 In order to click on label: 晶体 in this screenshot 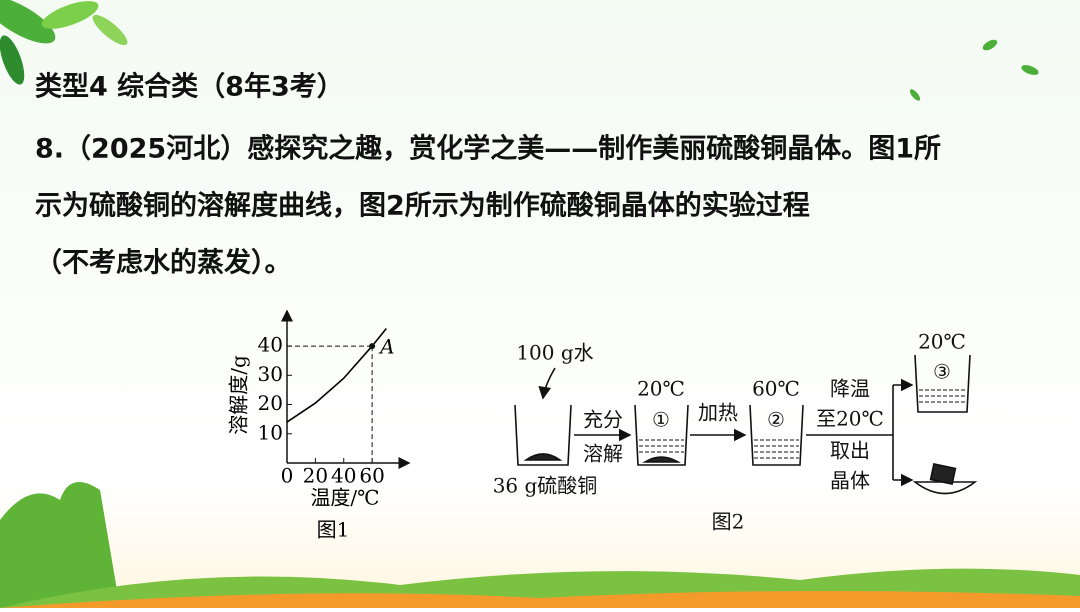, I will do `click(850, 481)`.